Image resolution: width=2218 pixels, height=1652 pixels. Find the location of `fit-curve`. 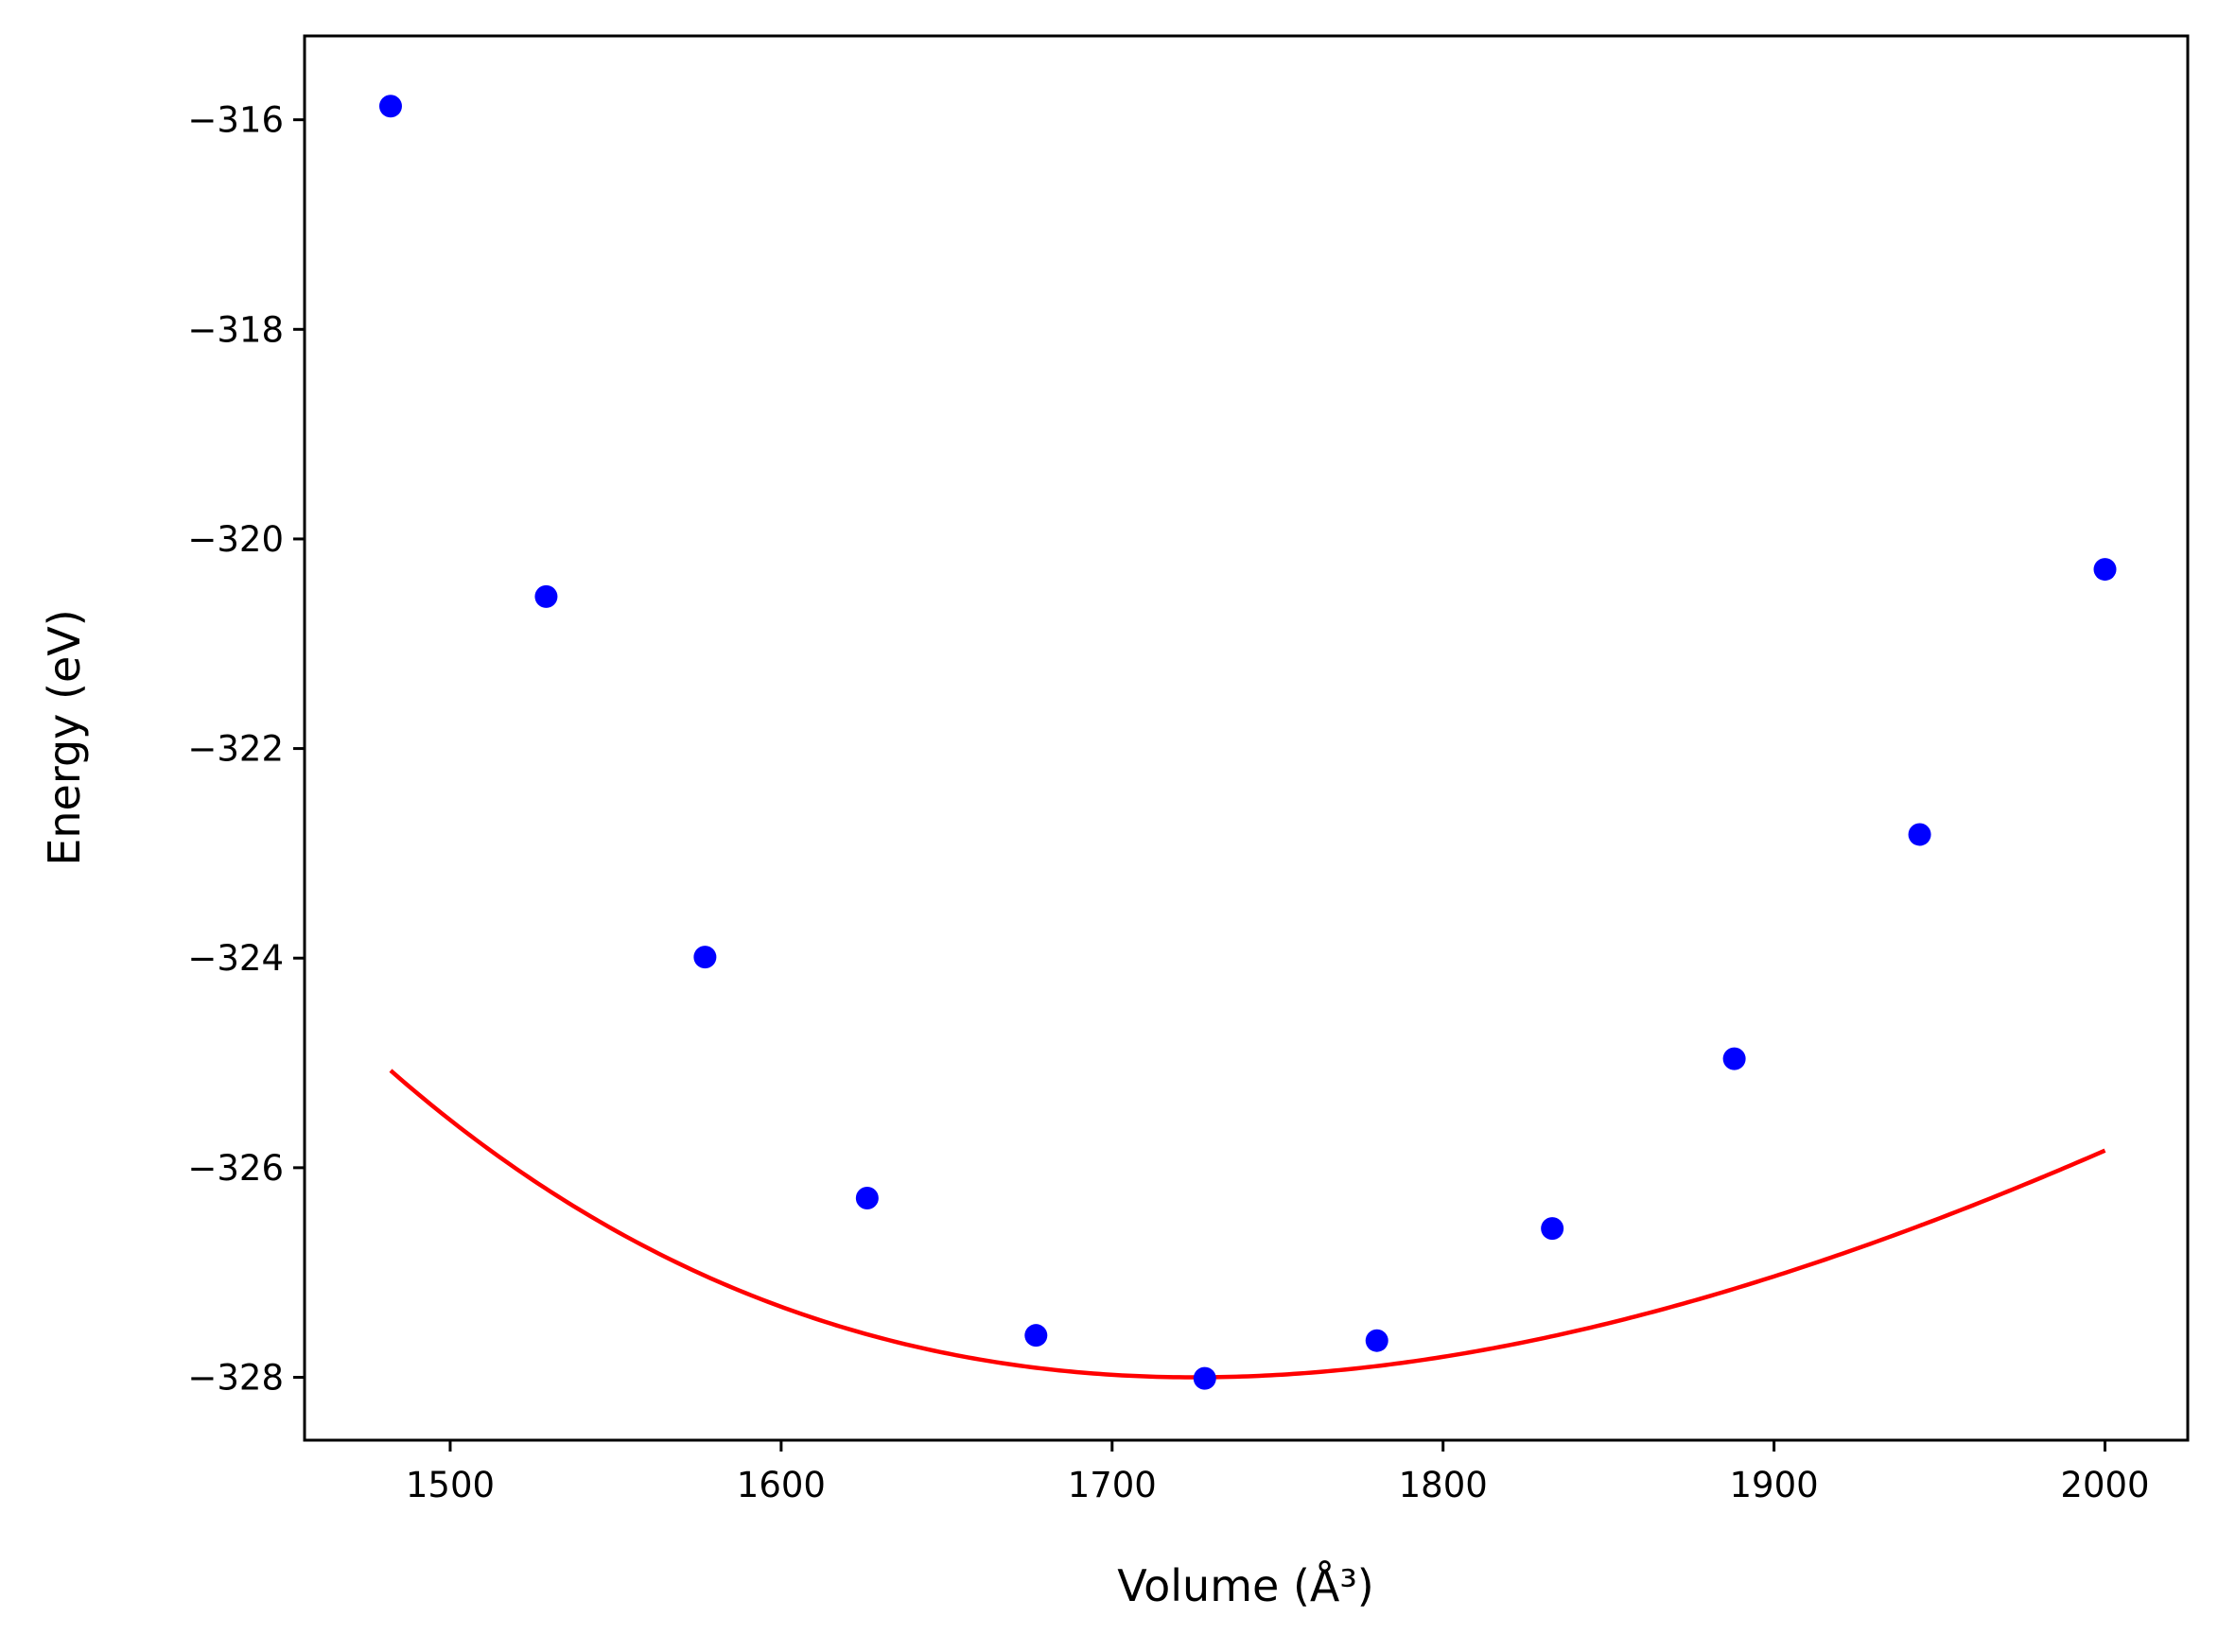

fit-curve is located at coordinates (1247, 1225).